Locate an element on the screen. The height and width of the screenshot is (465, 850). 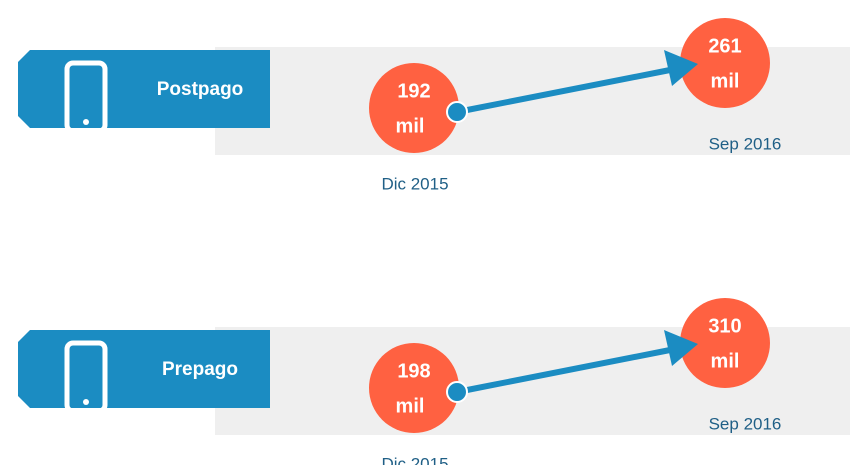
row-label: Prepago is located at coordinates (200, 369).